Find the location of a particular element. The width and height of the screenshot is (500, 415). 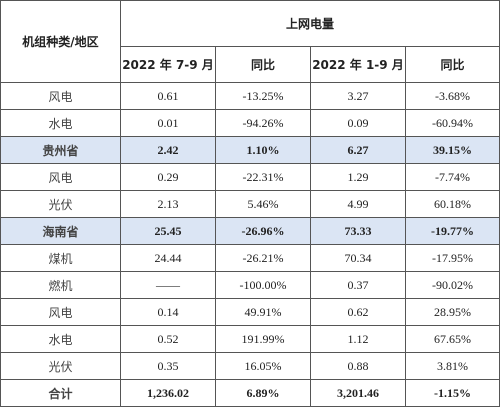

cell: 25.45 is located at coordinates (168, 231).